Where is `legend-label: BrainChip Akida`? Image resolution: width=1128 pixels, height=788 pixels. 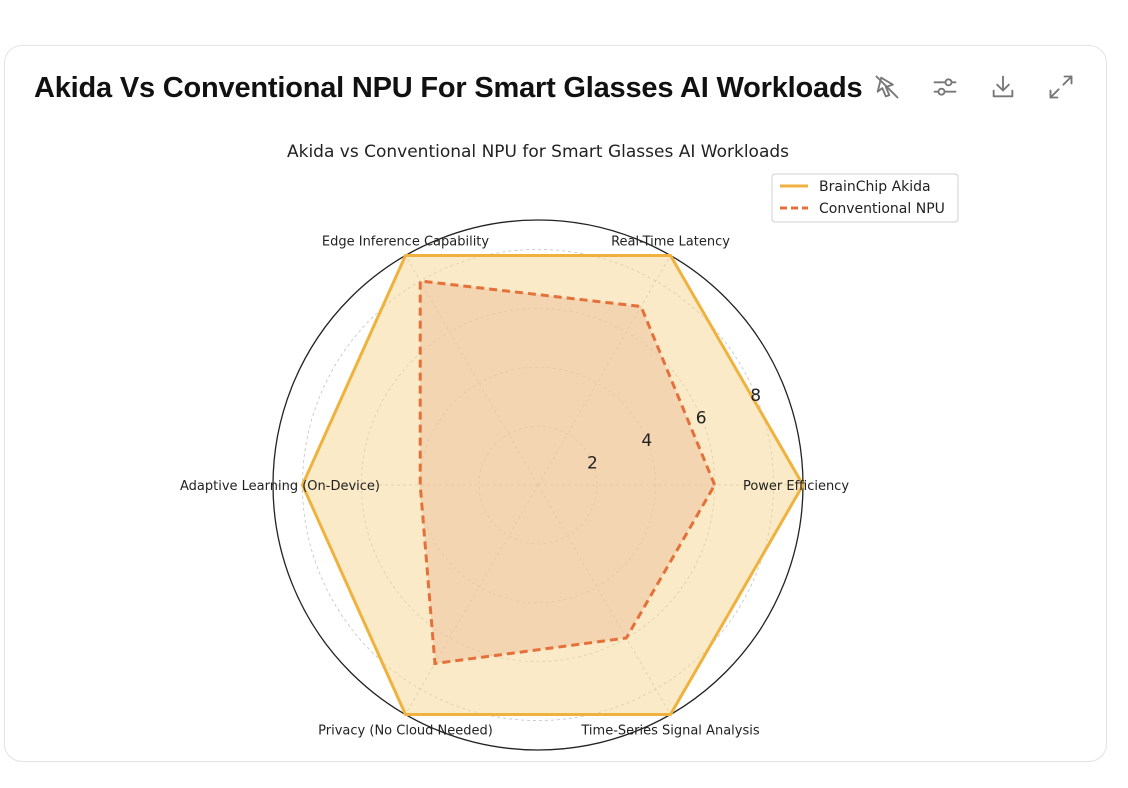 legend-label: BrainChip Akida is located at coordinates (875, 187).